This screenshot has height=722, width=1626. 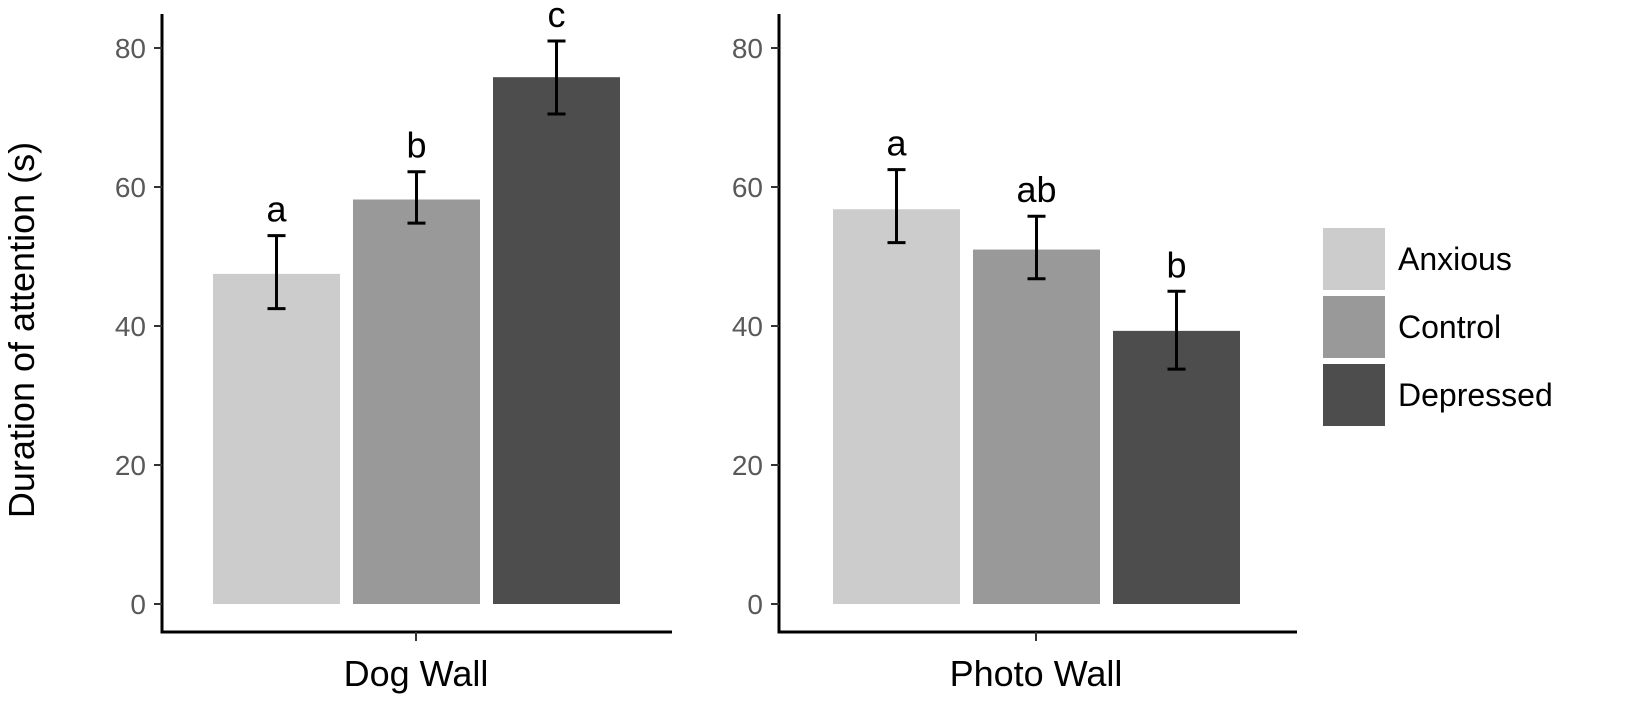 What do you see at coordinates (1354, 327) in the screenshot?
I see `legend-swatch-control` at bounding box center [1354, 327].